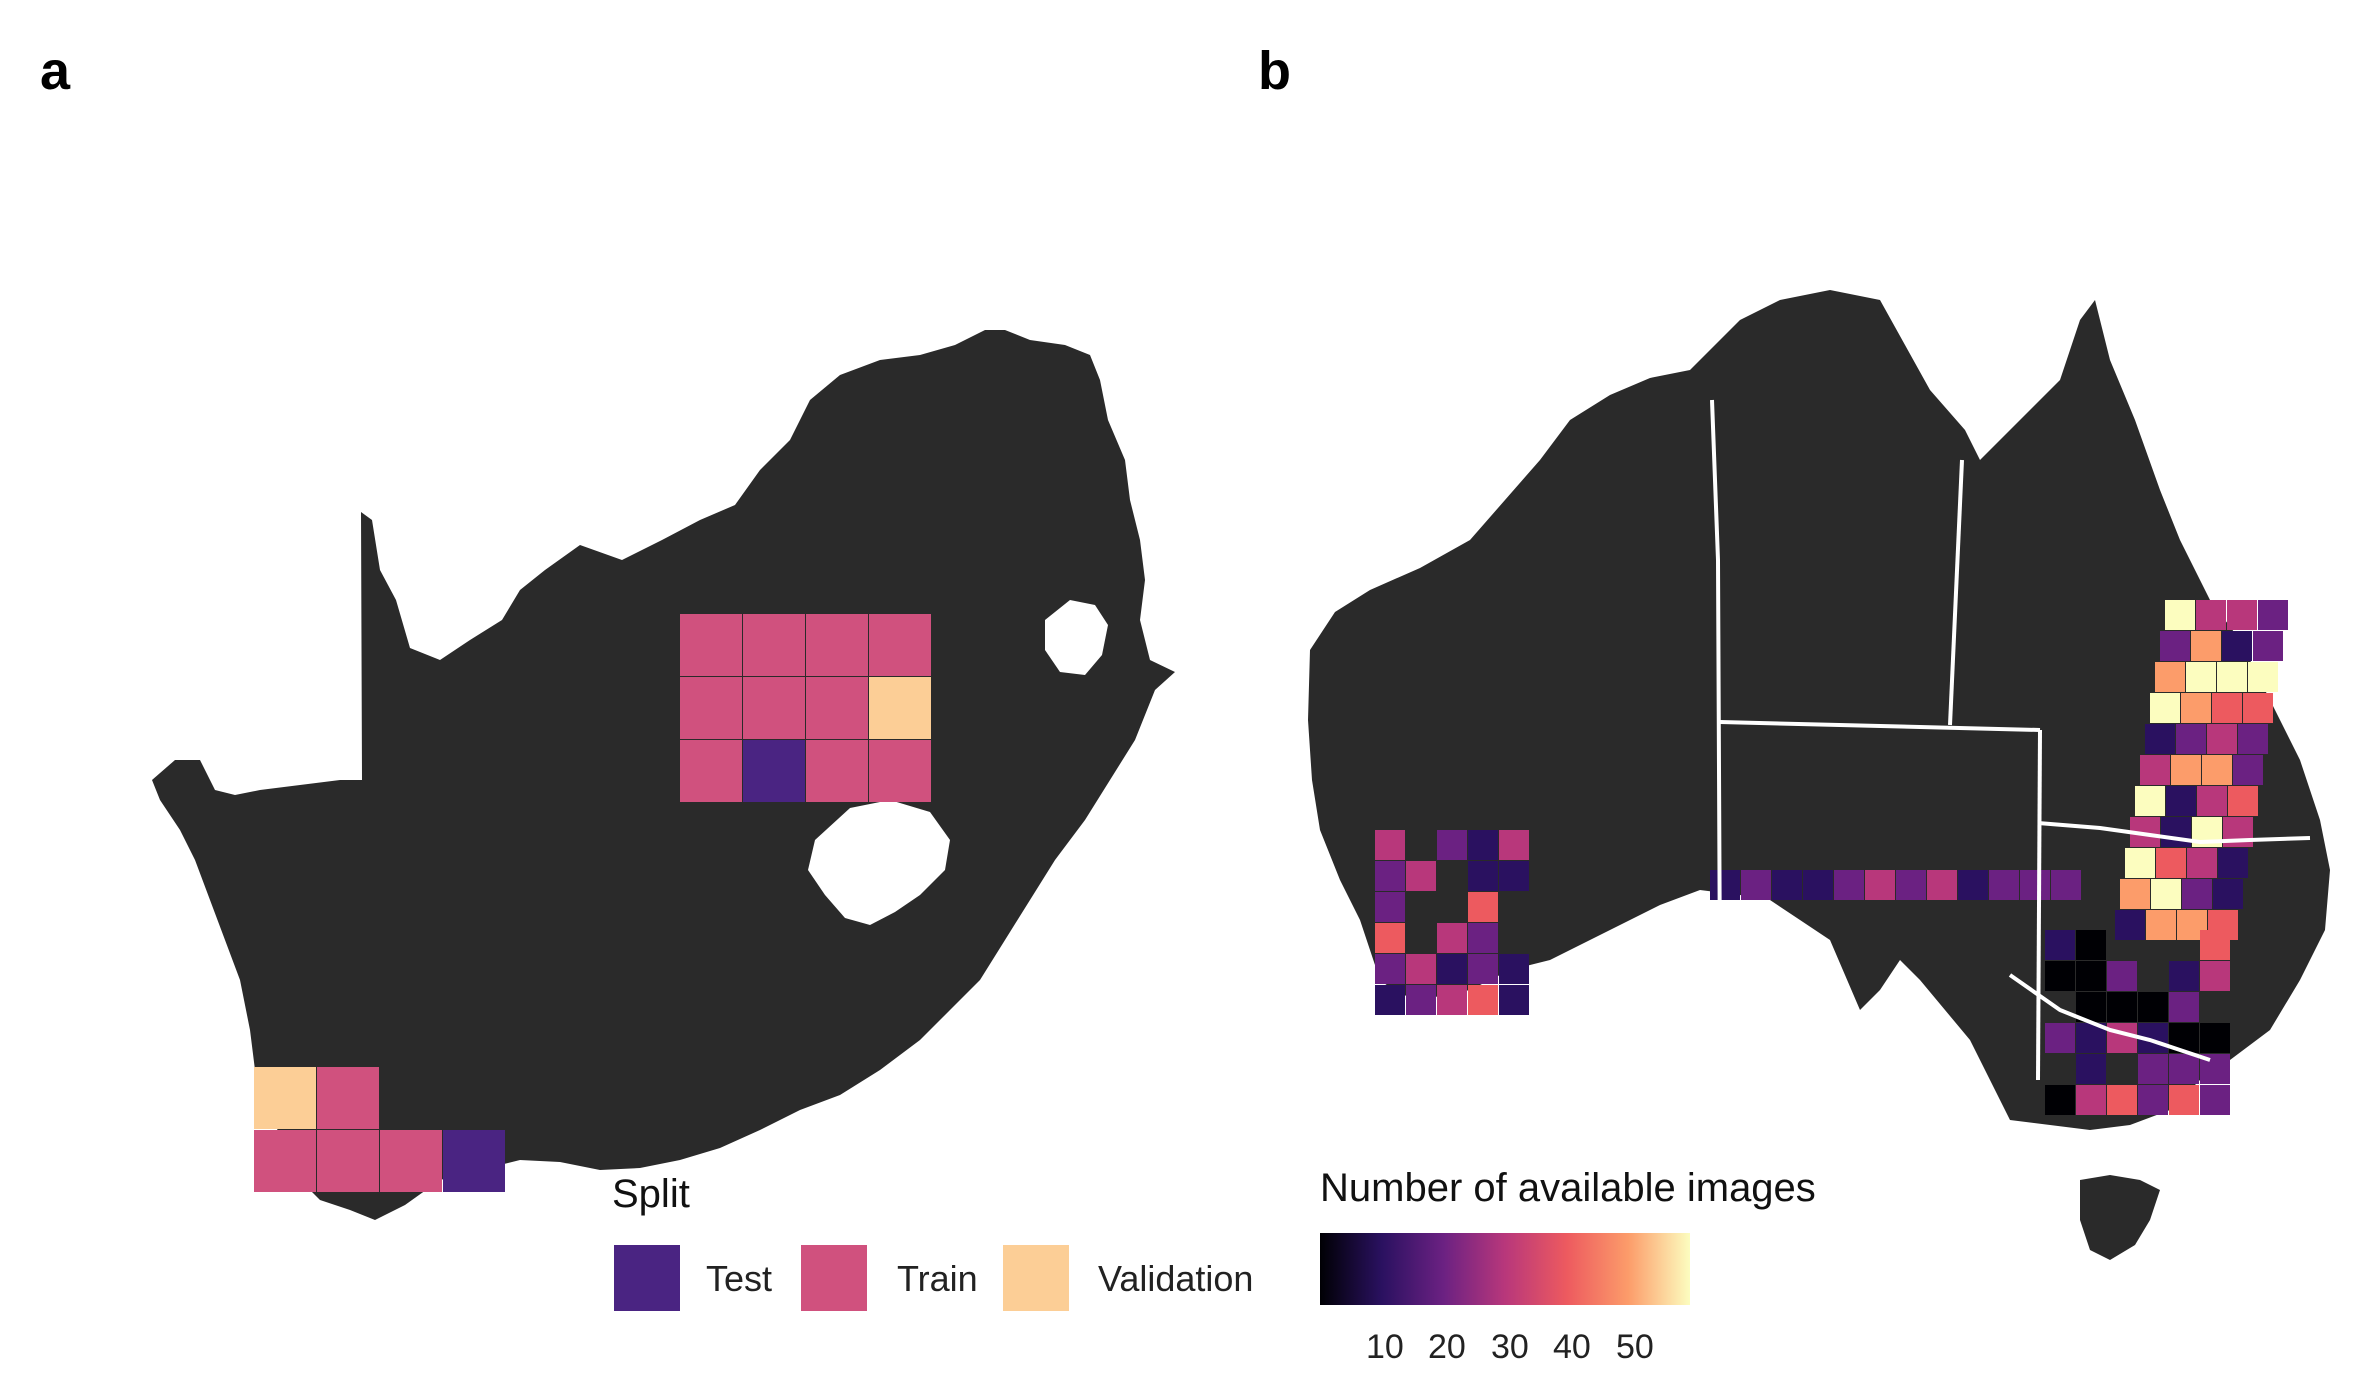 The image size is (2380, 1393). I want to click on border-wa, so click(1716, 690).